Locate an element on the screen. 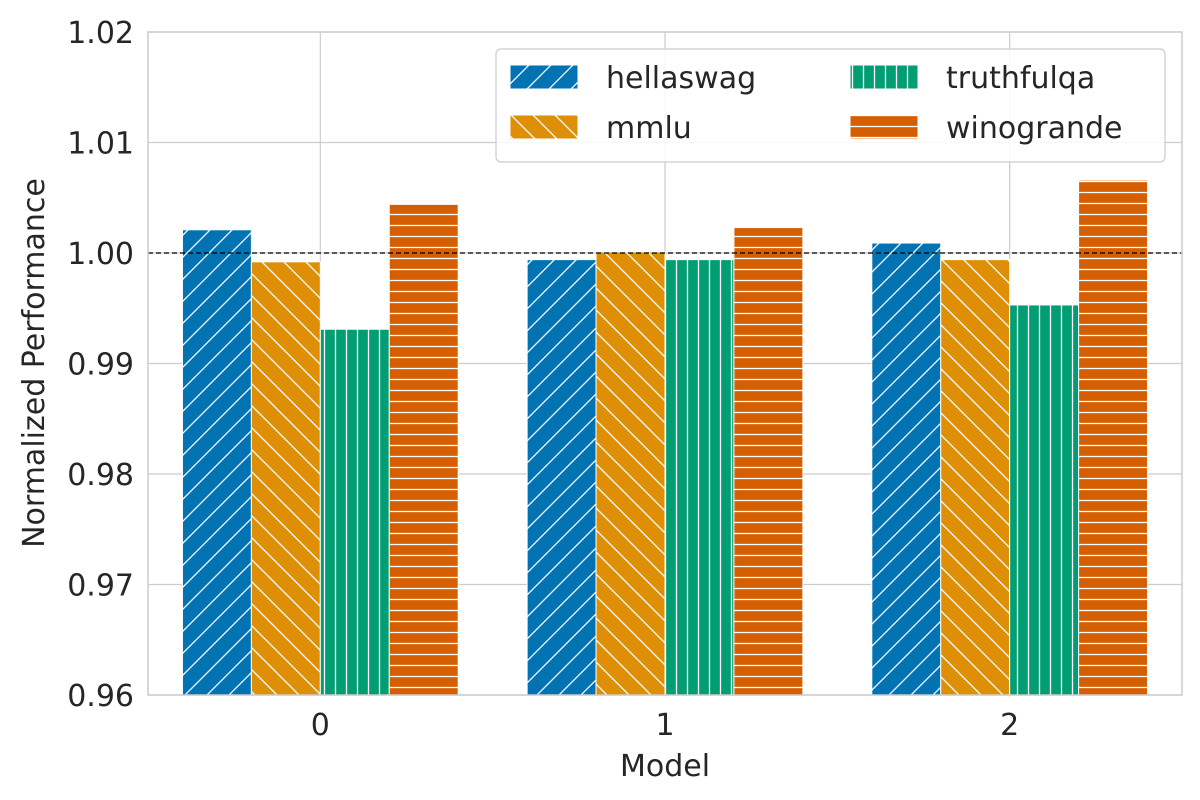  legend-label-mmlu: mmlu is located at coordinates (649, 128).